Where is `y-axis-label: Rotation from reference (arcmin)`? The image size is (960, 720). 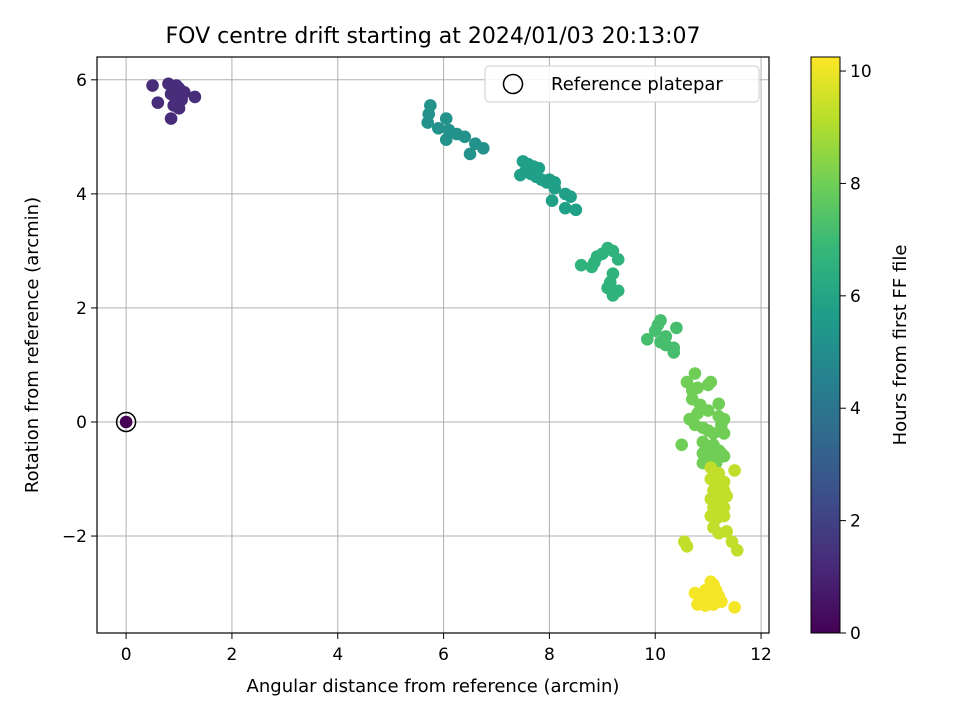 y-axis-label: Rotation from reference (arcmin) is located at coordinates (32, 345).